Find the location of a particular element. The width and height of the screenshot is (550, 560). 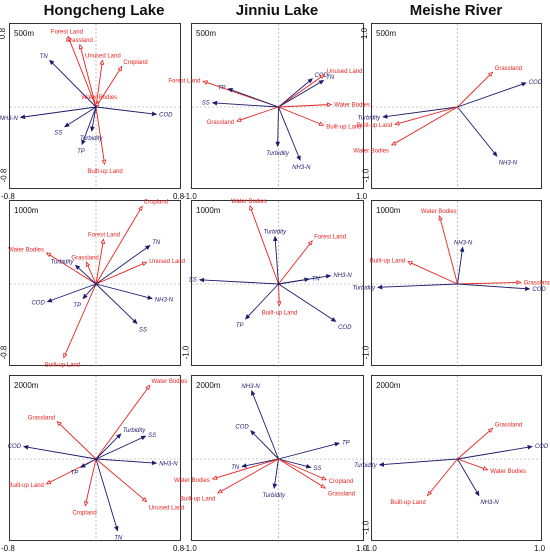

y-tick-label: -1.0 is located at coordinates (366, 175).